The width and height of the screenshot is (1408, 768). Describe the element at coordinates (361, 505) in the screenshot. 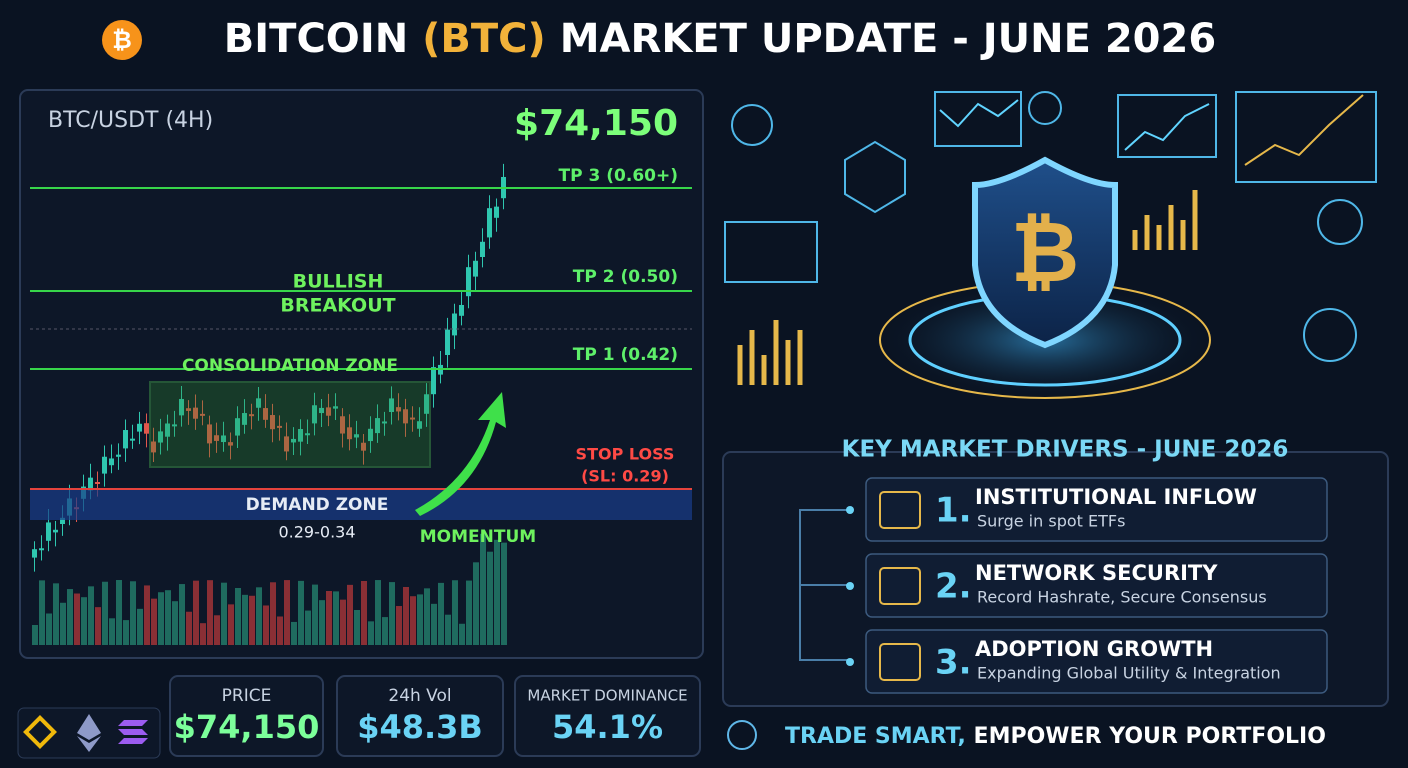

I see `demand-zone` at that location.